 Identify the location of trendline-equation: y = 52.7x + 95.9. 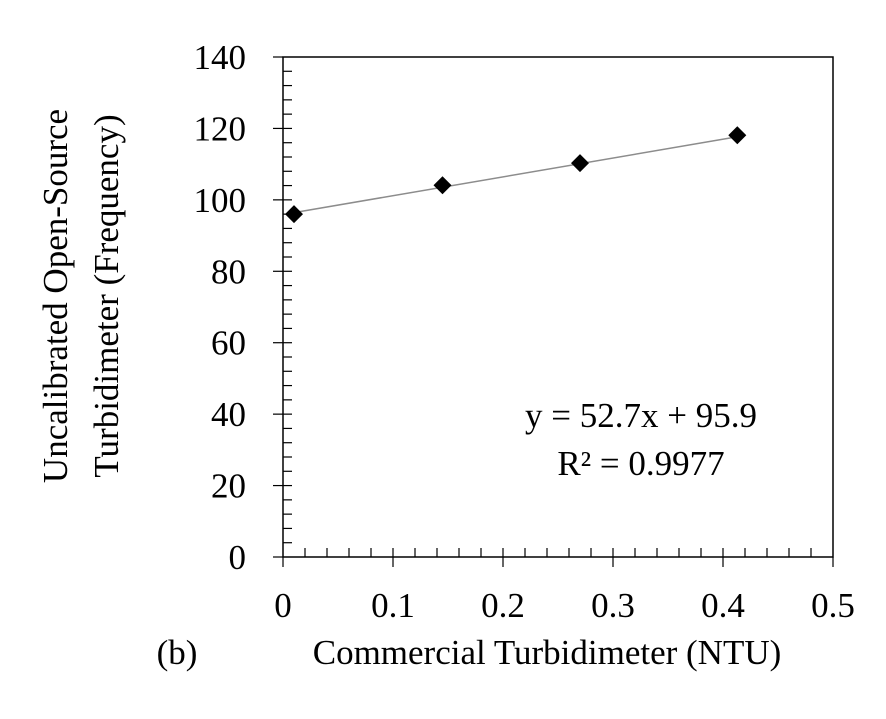
(641, 415).